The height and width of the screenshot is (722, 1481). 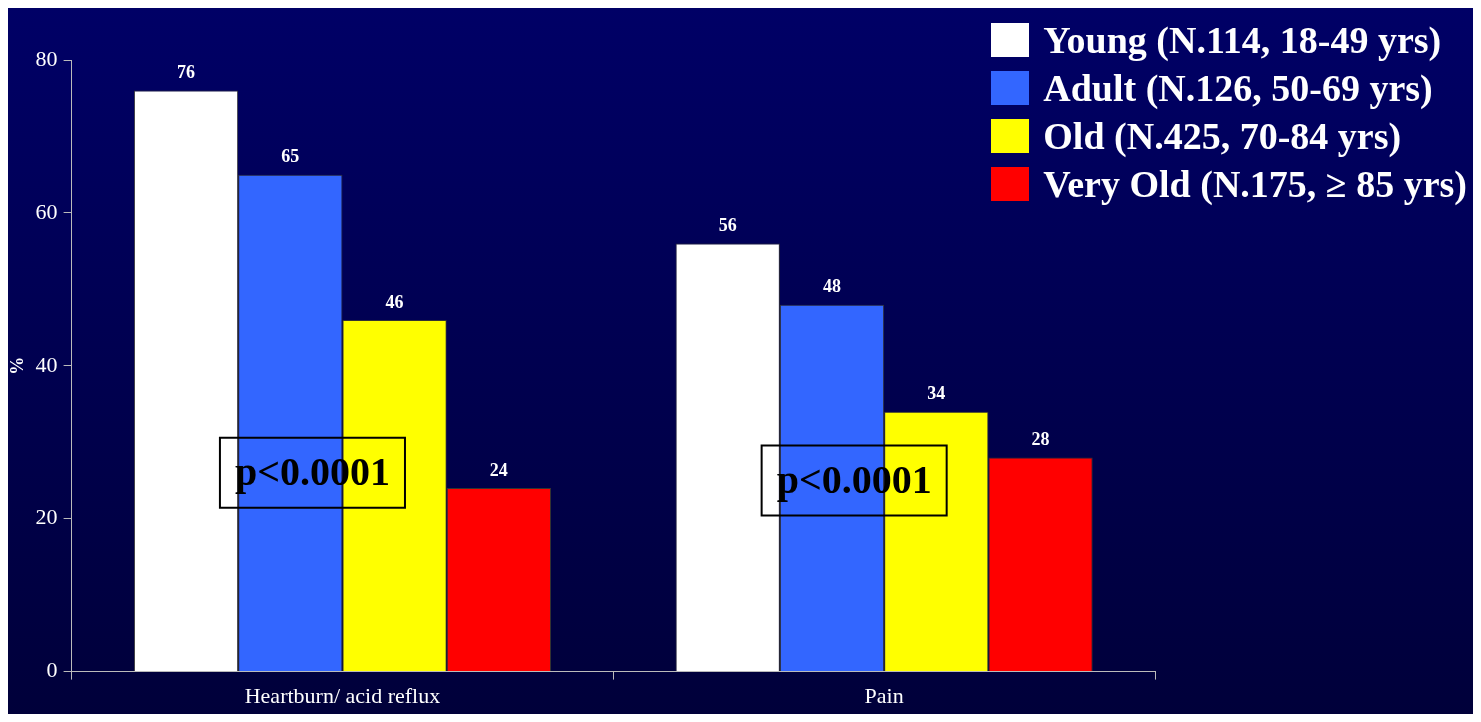 I want to click on data-label: 65, so click(x=290, y=156).